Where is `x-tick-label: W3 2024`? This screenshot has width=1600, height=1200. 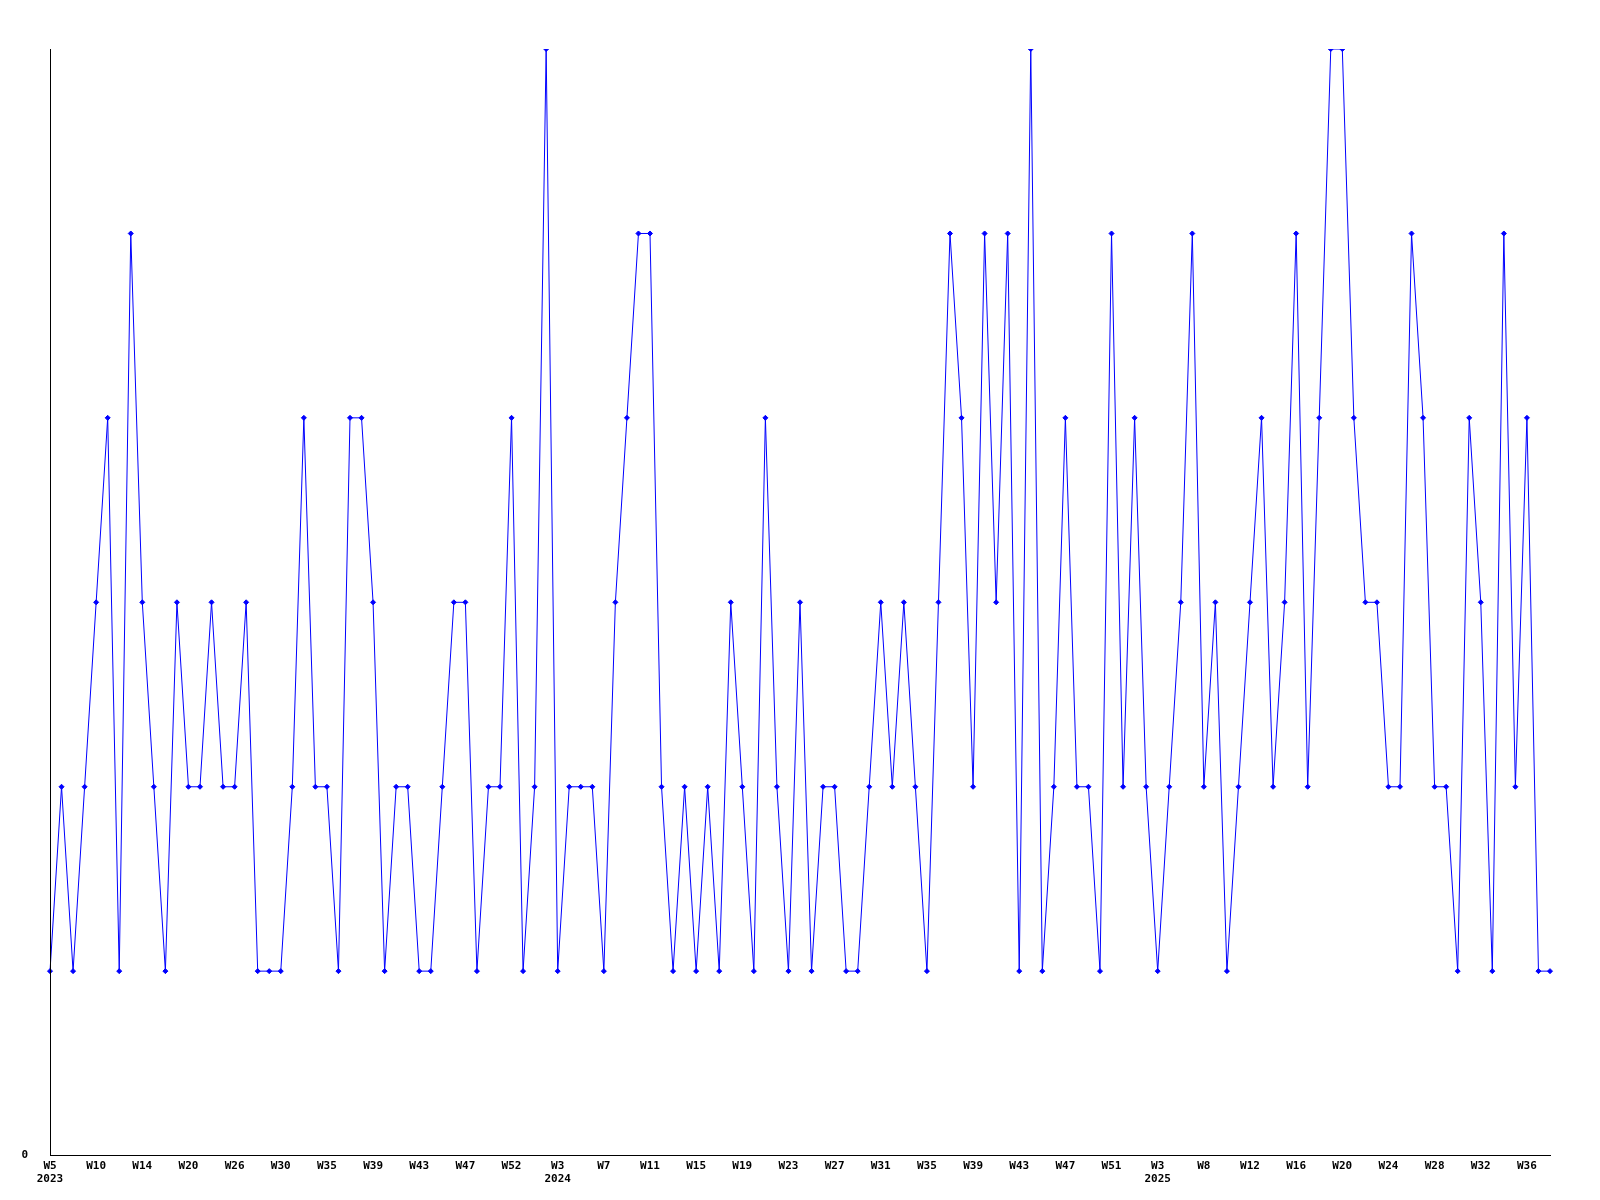
x-tick-label: W3 2024 is located at coordinates (558, 1172).